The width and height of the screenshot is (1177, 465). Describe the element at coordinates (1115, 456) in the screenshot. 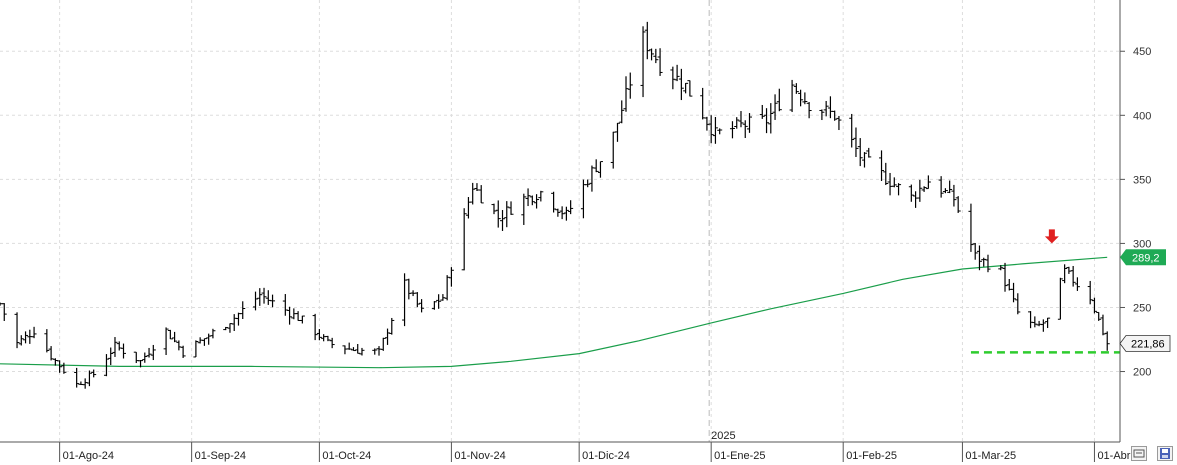

I see `x-tick-label: 01-Abr-` at that location.